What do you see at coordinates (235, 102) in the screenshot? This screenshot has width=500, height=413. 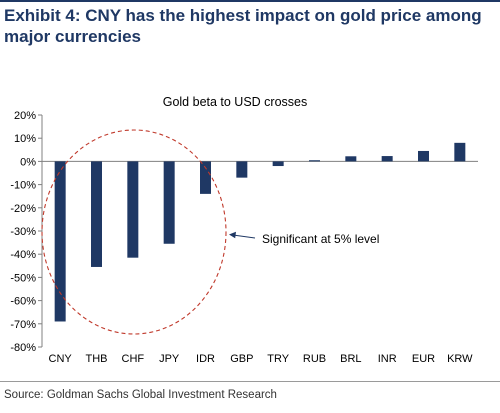 I see `chart-title: Gold beta to USD crosses` at bounding box center [235, 102].